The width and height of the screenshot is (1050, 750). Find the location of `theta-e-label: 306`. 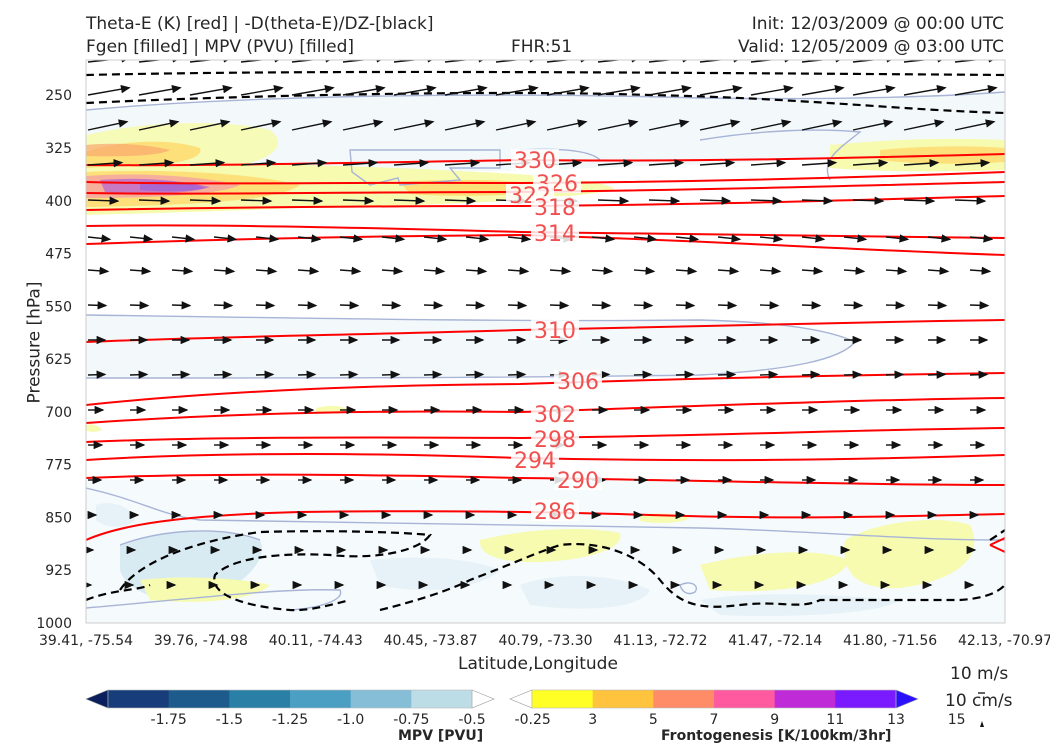

theta-e-label: 306 is located at coordinates (578, 382).